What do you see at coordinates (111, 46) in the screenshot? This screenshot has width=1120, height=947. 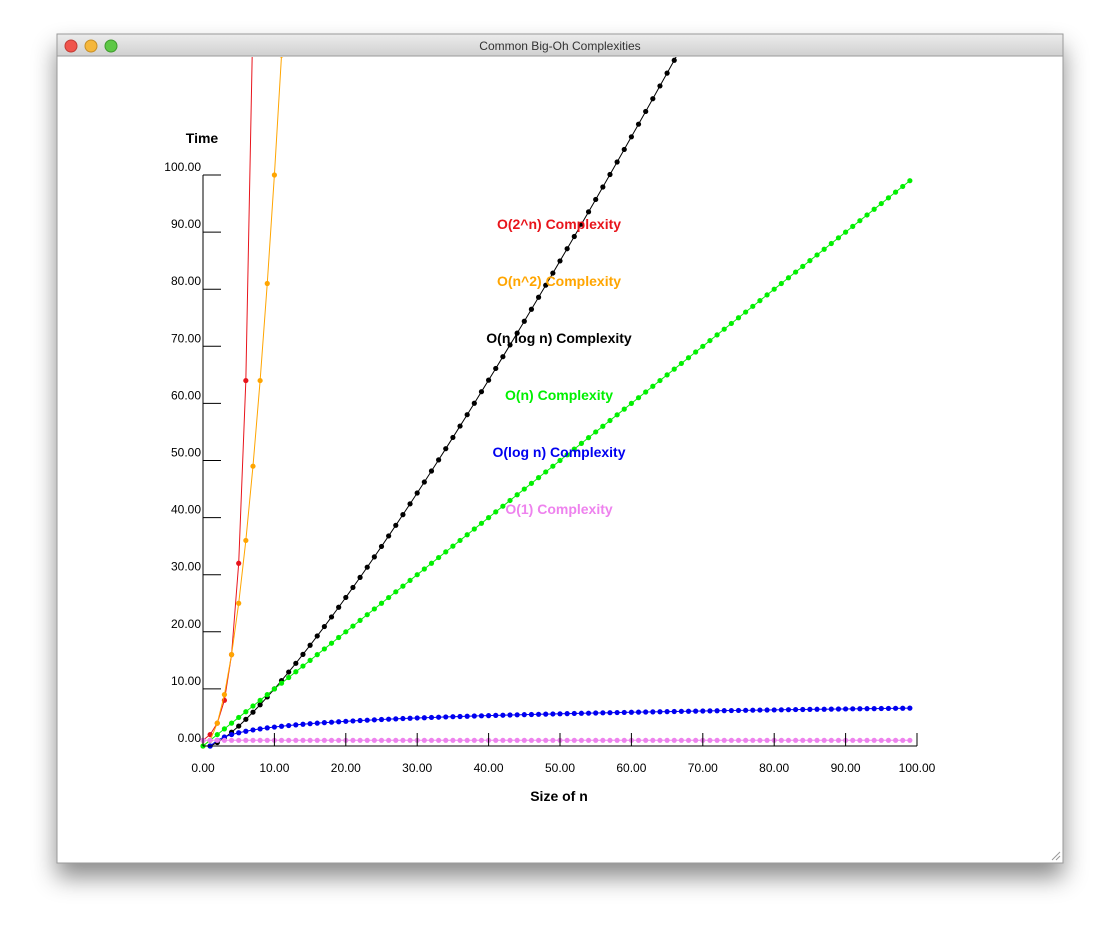 I see `zoom-button` at bounding box center [111, 46].